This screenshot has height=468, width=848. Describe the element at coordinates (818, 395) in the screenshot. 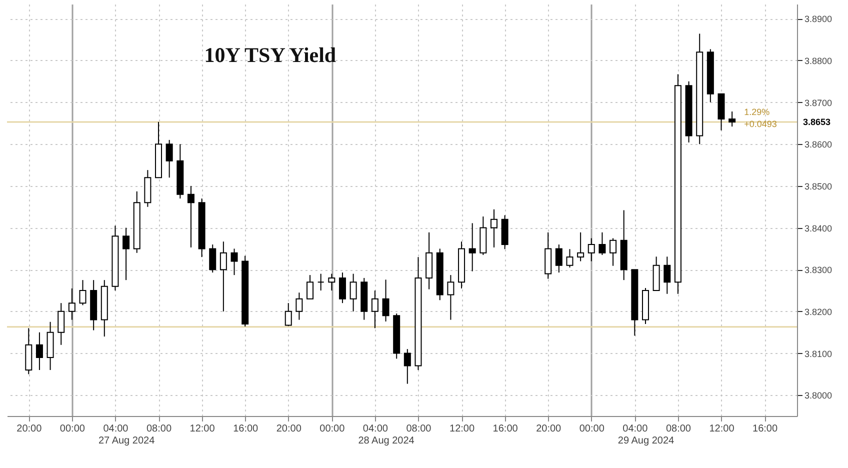

I see `y-tick-label: 3.8000` at that location.